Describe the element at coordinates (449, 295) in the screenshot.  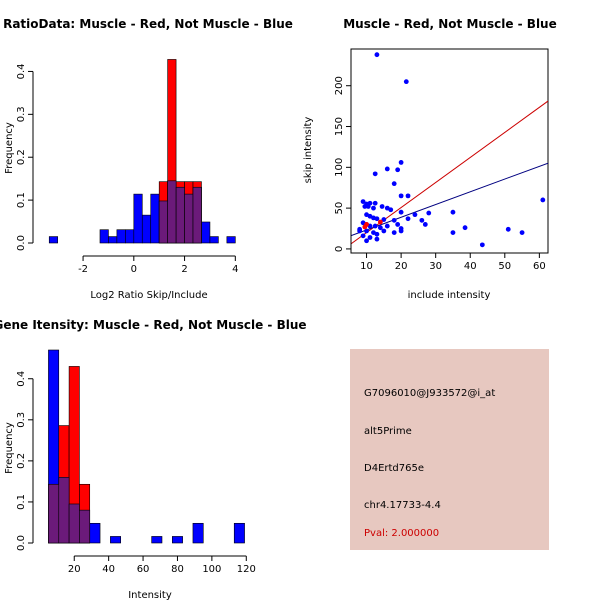
I see `scatter-x-label: include intensity` at that location.